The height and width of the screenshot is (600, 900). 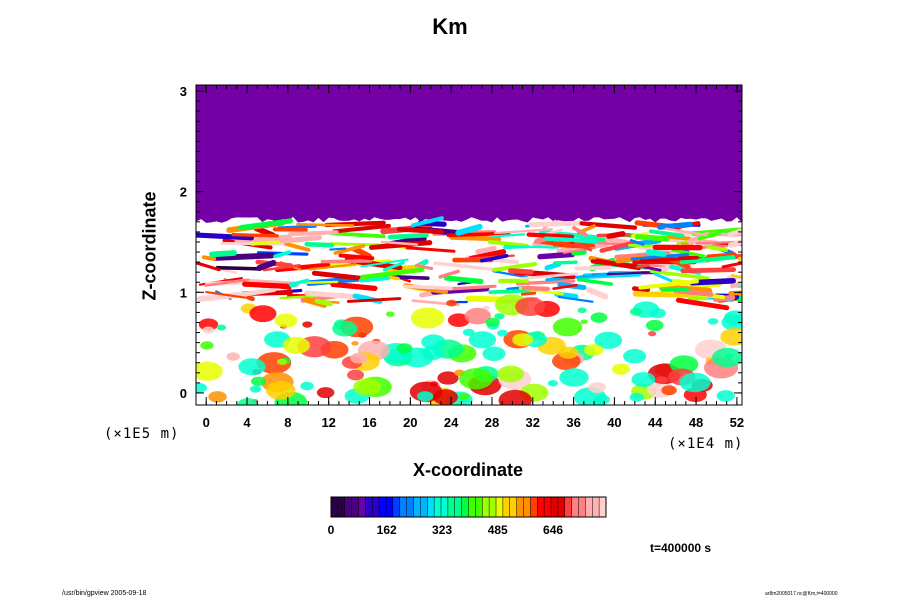 I want to click on x-tick-label: 52, so click(x=737, y=422).